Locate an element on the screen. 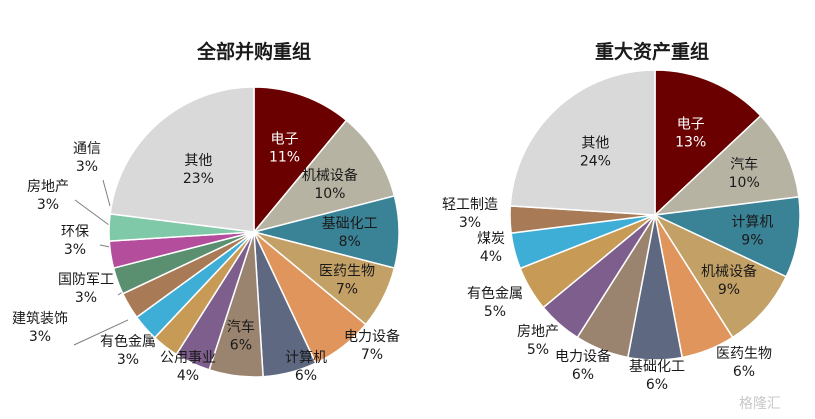 The width and height of the screenshot is (815, 419). pie2-slice-value-1: 10% is located at coordinates (744, 183).